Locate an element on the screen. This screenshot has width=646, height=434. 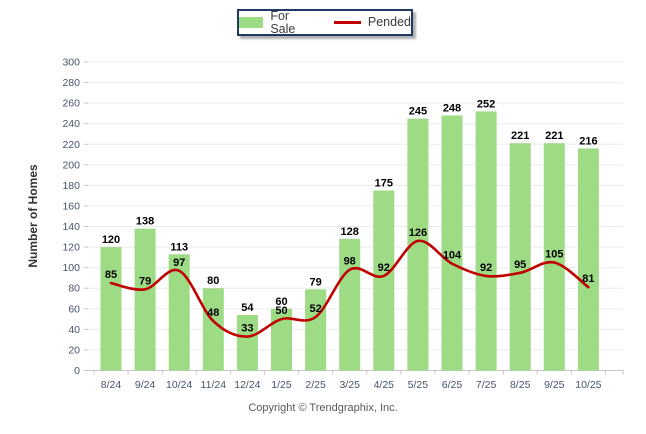
y-tick-label: 200 is located at coordinates (71, 165).